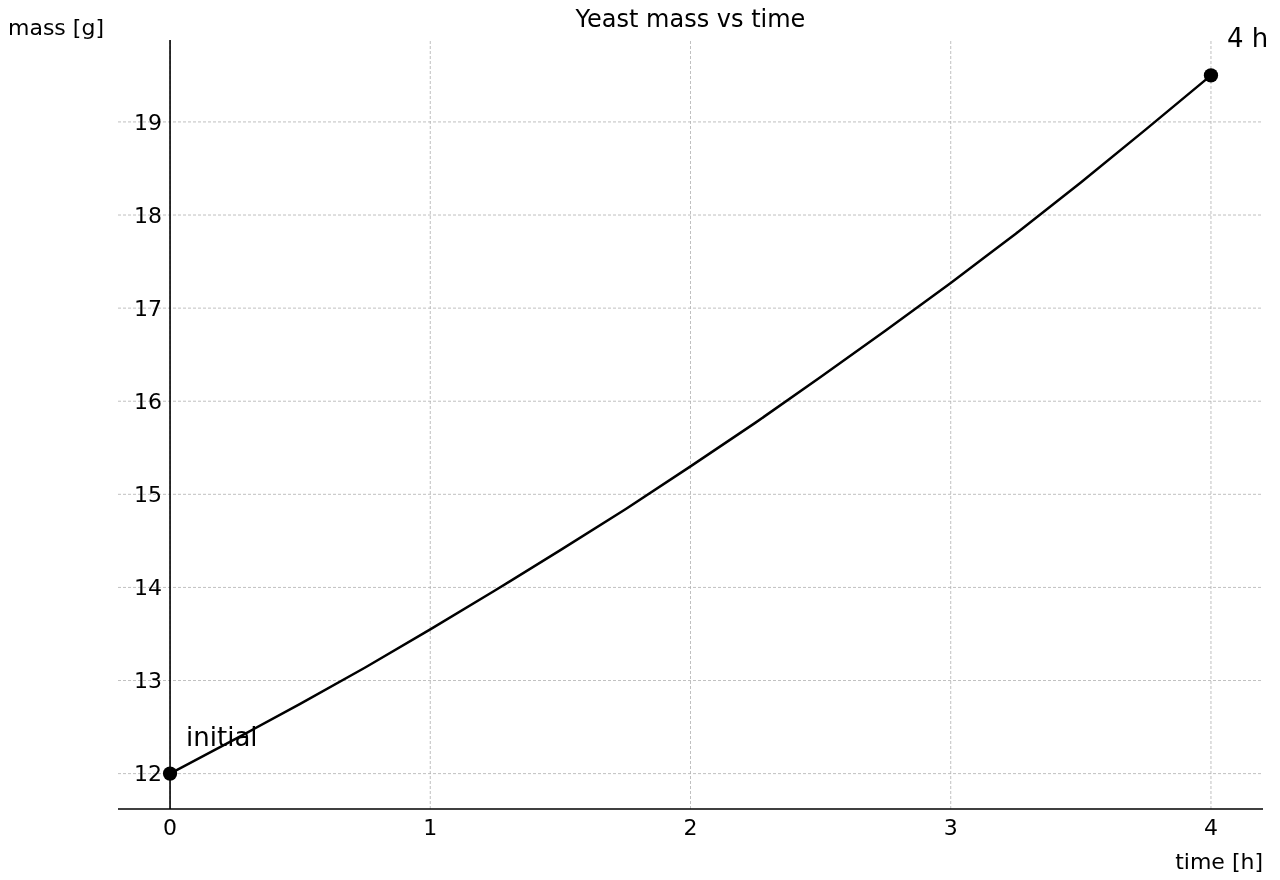  Describe the element at coordinates (148, 122) in the screenshot. I see `y-tick-label: 19` at that location.